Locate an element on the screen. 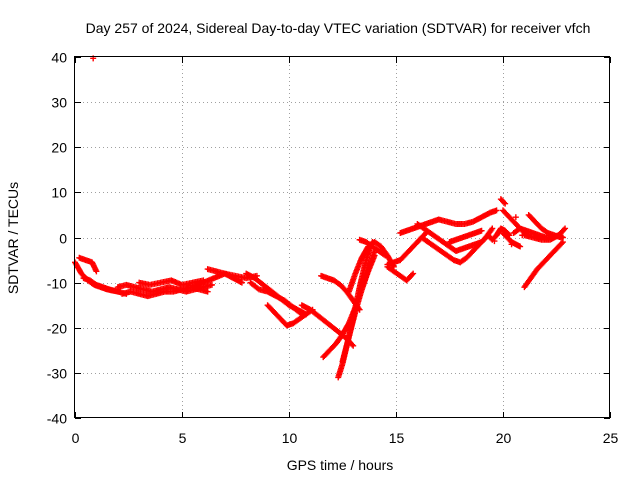  x-tick-label: 20 is located at coordinates (504, 438).